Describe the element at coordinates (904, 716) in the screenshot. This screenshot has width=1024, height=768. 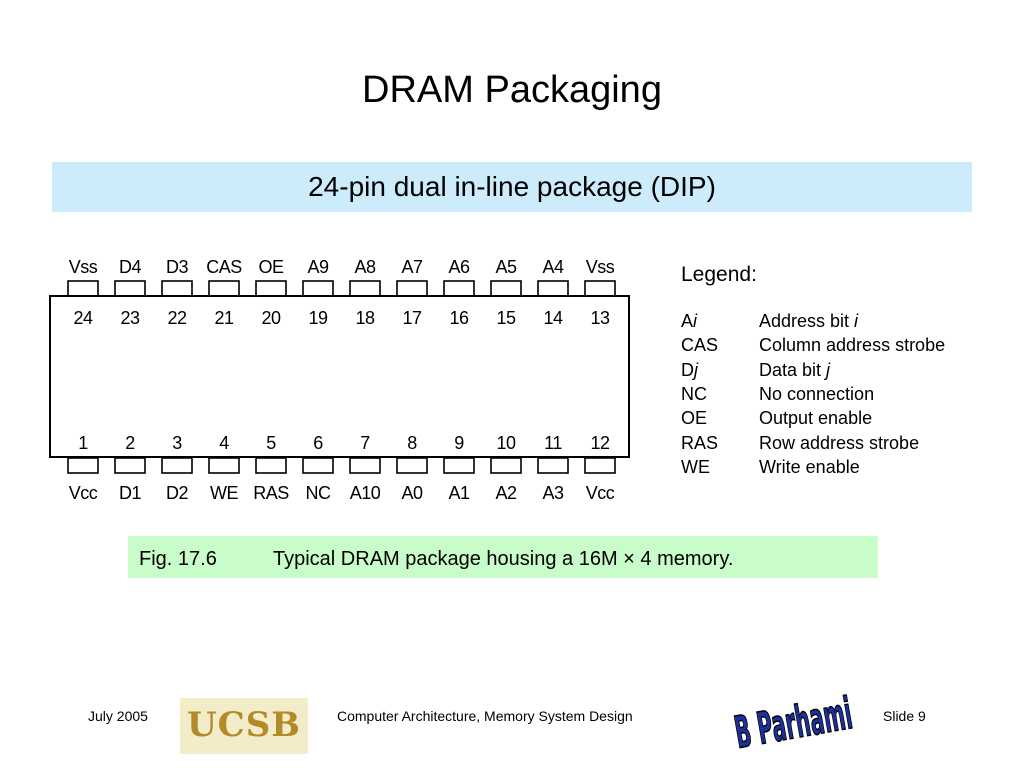
I see `footer-slide-number: Slide 9` at that location.